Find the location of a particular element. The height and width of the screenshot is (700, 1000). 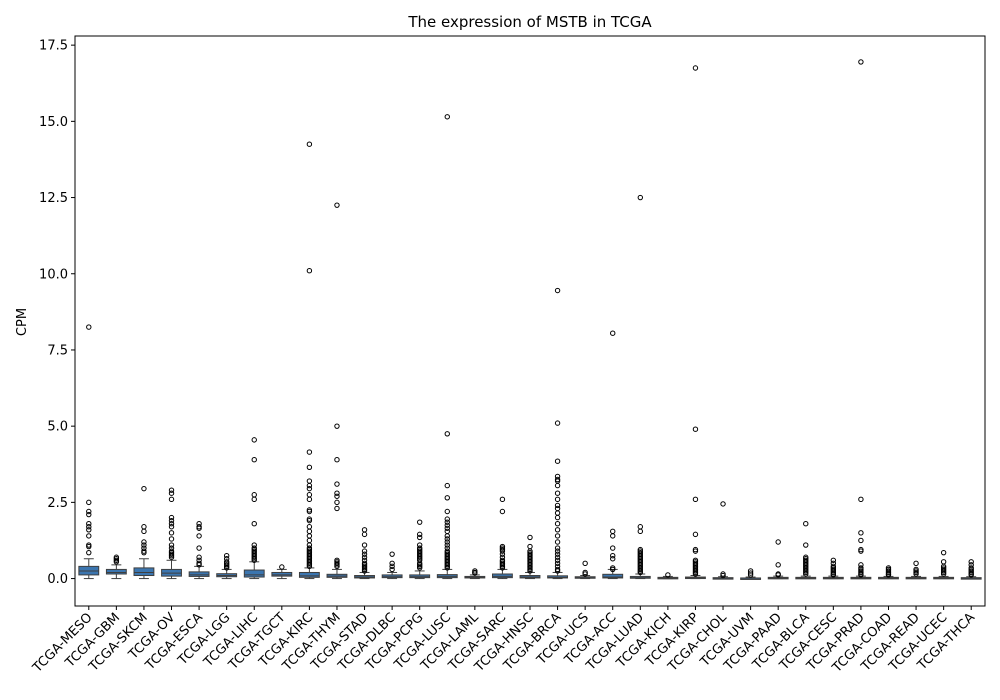

y-tick-label: 12.5 is located at coordinates (53, 198).